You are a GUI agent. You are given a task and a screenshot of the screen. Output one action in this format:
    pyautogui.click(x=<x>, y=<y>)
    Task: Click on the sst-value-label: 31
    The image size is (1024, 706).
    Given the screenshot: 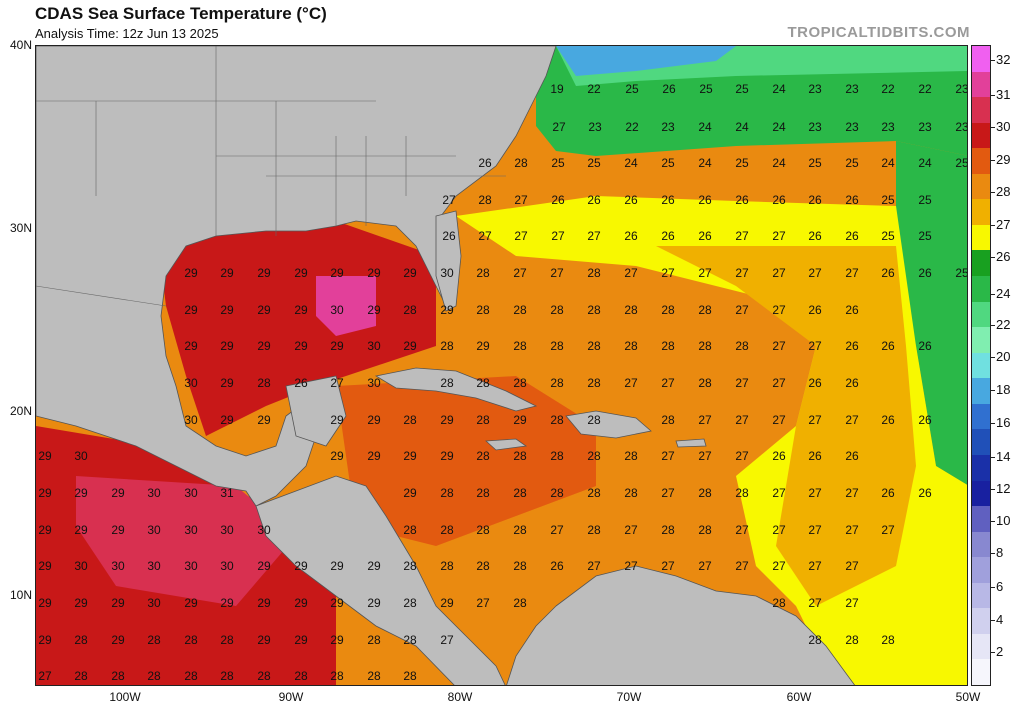 What is the action you would take?
    pyautogui.click(x=227, y=493)
    